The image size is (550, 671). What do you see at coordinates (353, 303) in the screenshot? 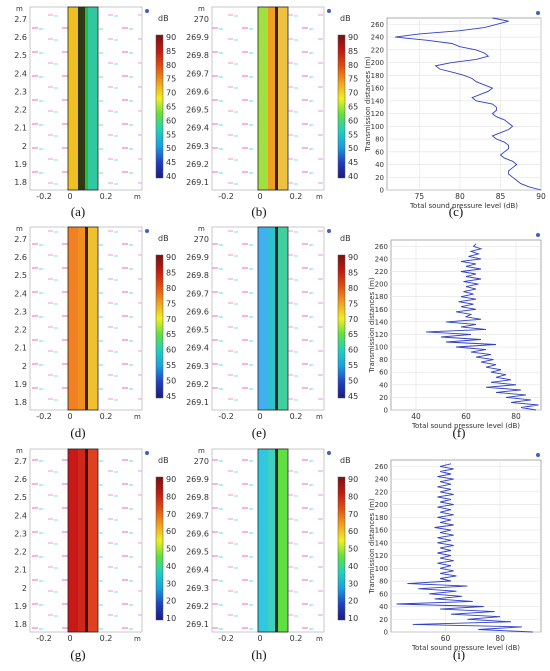
I see `colorbar-tick: 75` at bounding box center [353, 303].